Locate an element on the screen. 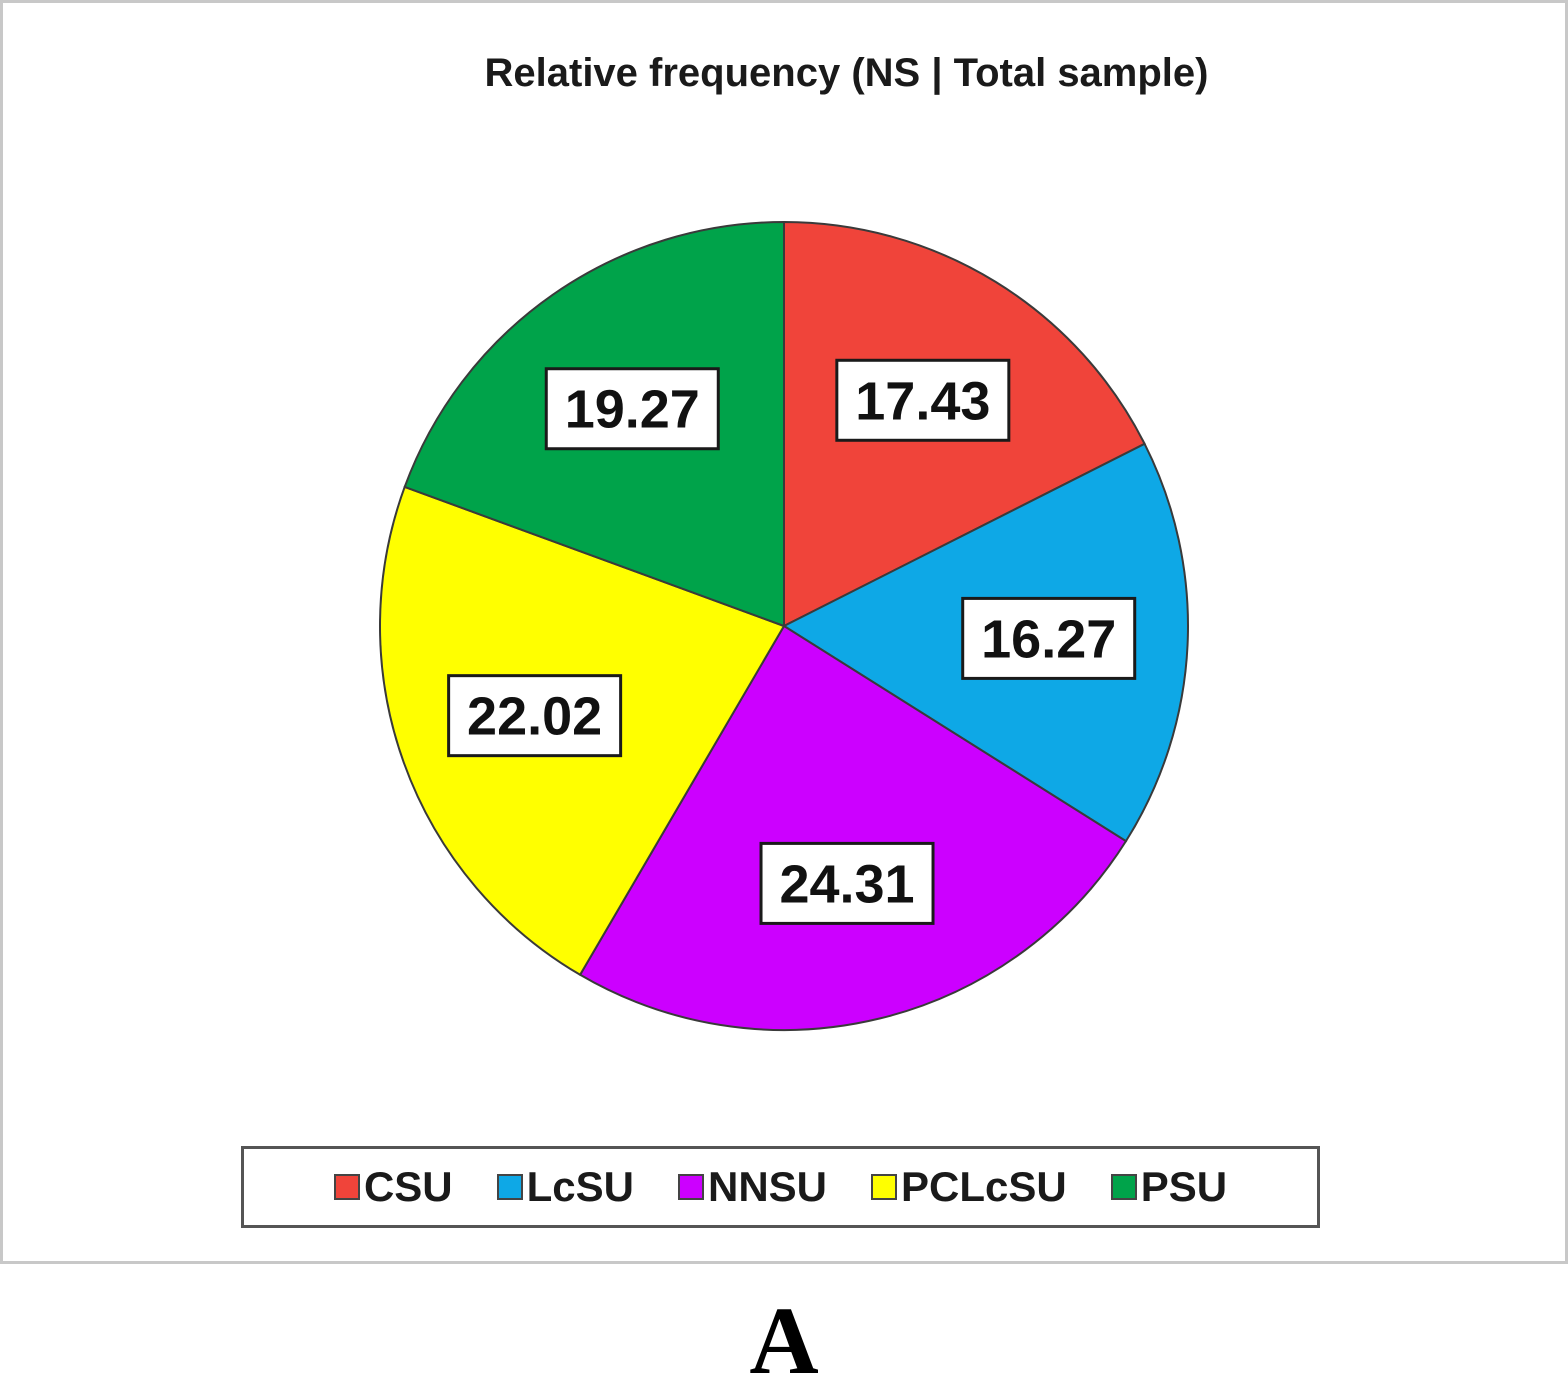  panel-label: A is located at coordinates (784, 1340).